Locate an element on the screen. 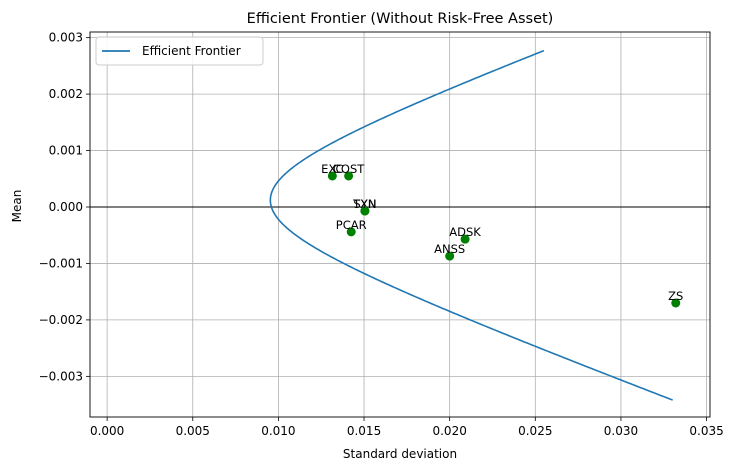 This screenshot has width=733, height=470. x-tick-label: 0.030 is located at coordinates (621, 431).